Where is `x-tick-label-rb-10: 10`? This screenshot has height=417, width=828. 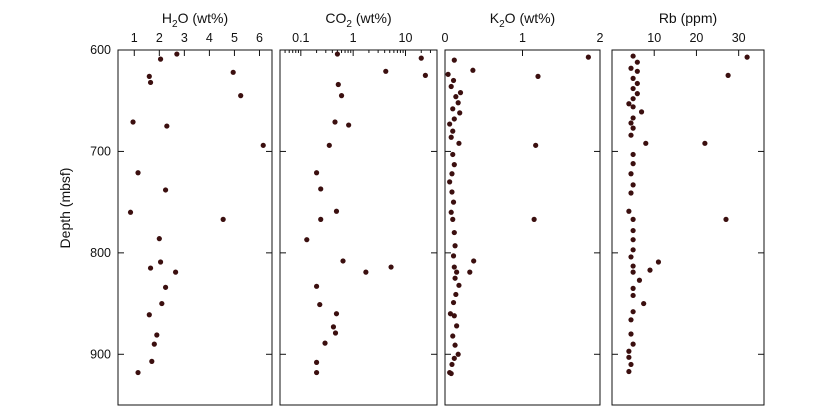 x-tick-label-rb-10: 10 is located at coordinates (654, 38).